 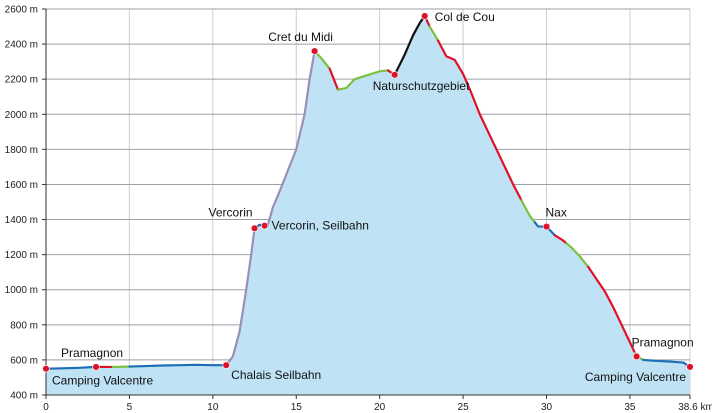 I want to click on waypoint-label: Naturschutzgebiet, so click(x=421, y=86).